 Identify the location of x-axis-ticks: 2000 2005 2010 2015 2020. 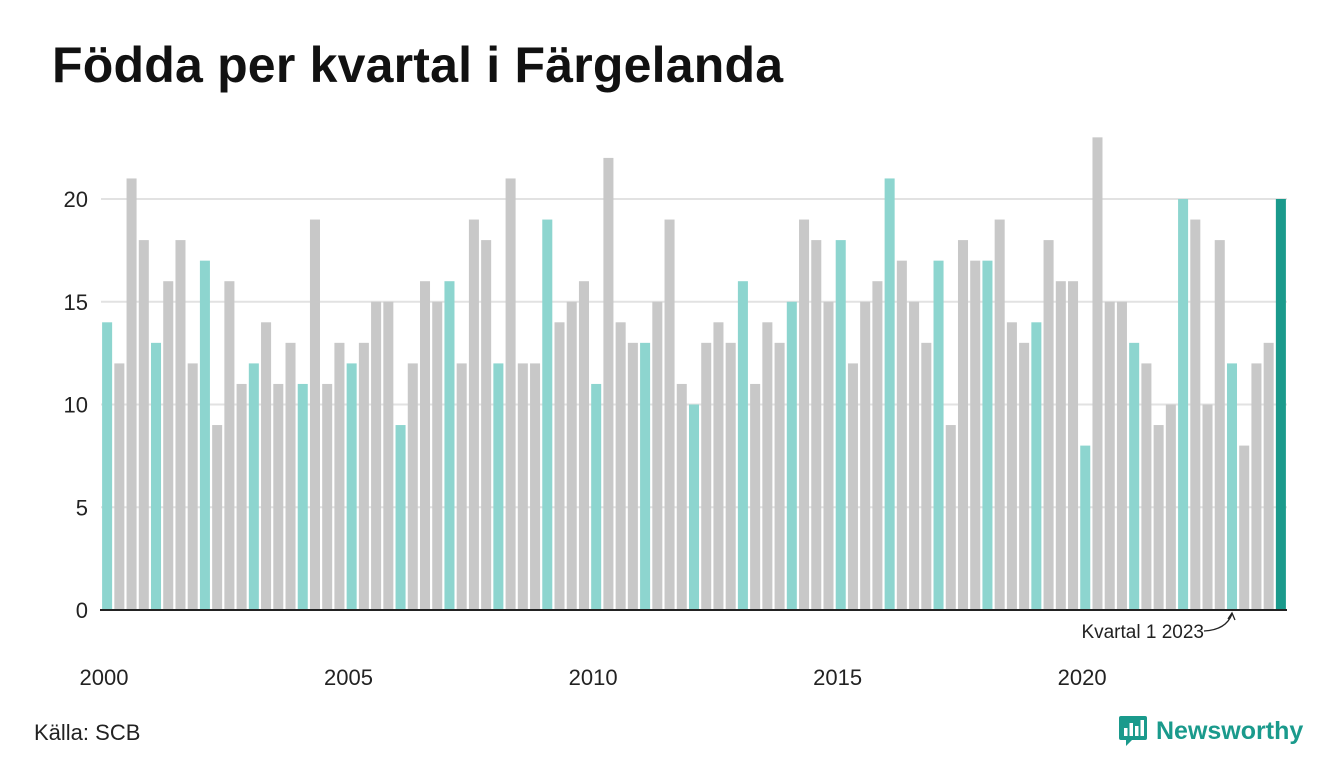
(593, 677).